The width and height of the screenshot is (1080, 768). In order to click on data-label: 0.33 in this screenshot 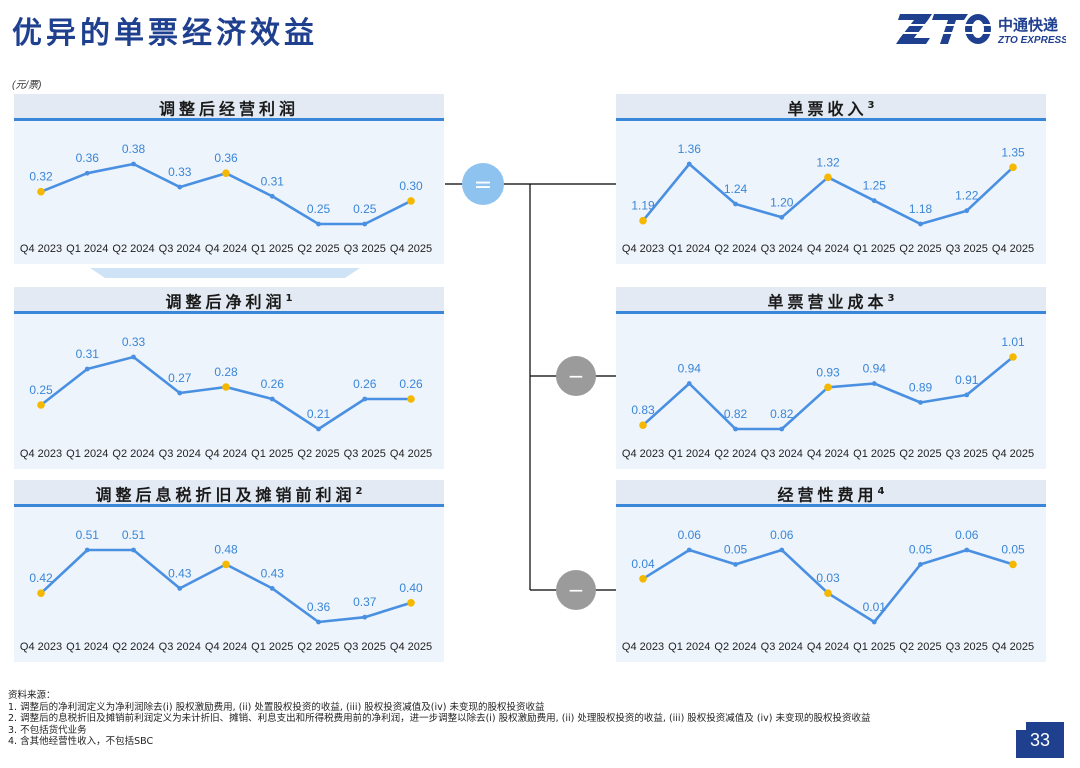, I will do `click(134, 342)`.